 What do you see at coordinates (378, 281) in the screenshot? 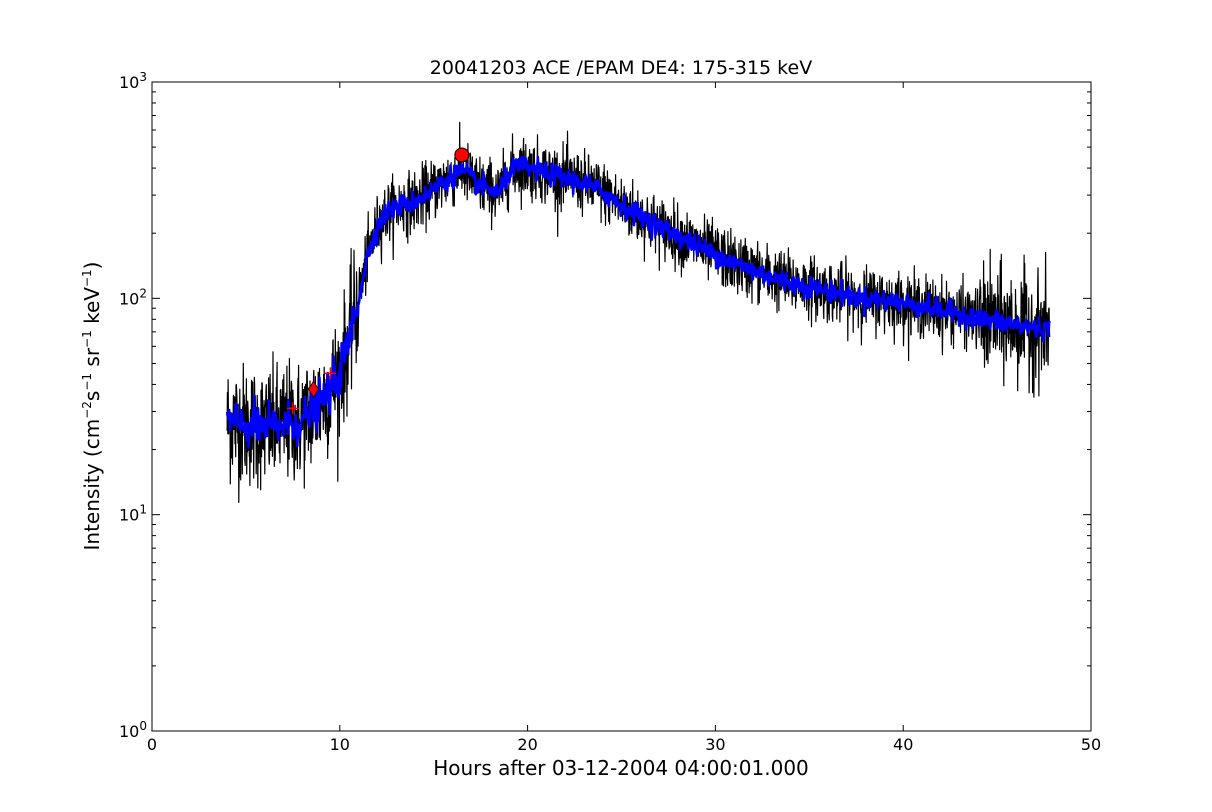
I see `marker-layer` at bounding box center [378, 281].